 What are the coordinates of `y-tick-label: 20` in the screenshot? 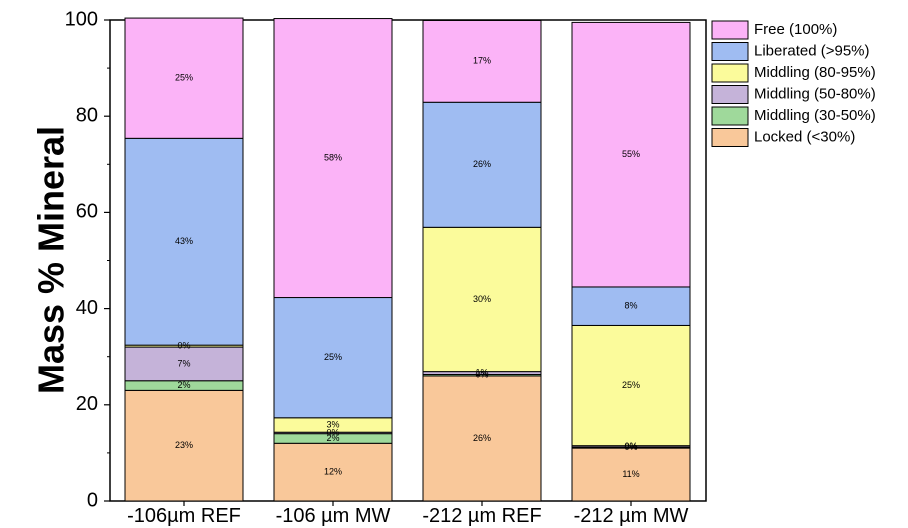 It's located at (87, 404).